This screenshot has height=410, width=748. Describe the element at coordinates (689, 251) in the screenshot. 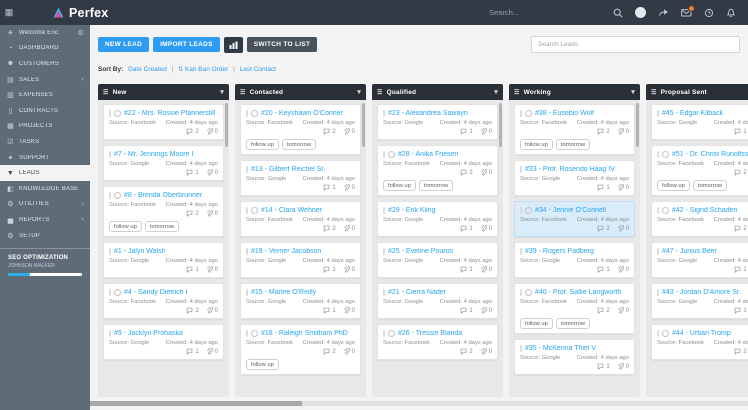

I see `lead-title-link: #47 - Junius Beer` at that location.